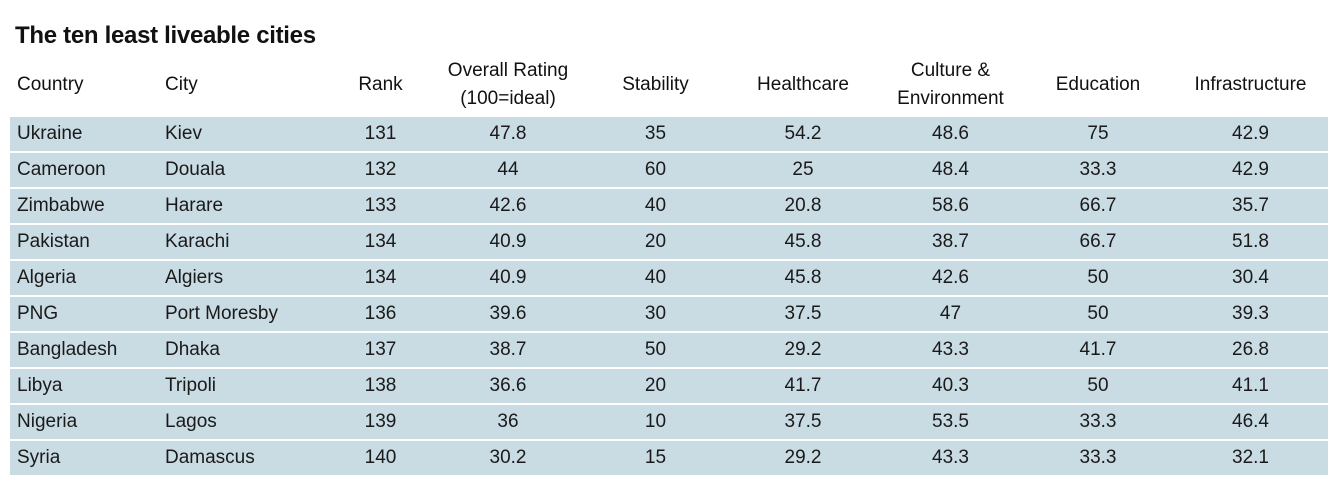  What do you see at coordinates (380, 387) in the screenshot?
I see `cell-rank: 138` at bounding box center [380, 387].